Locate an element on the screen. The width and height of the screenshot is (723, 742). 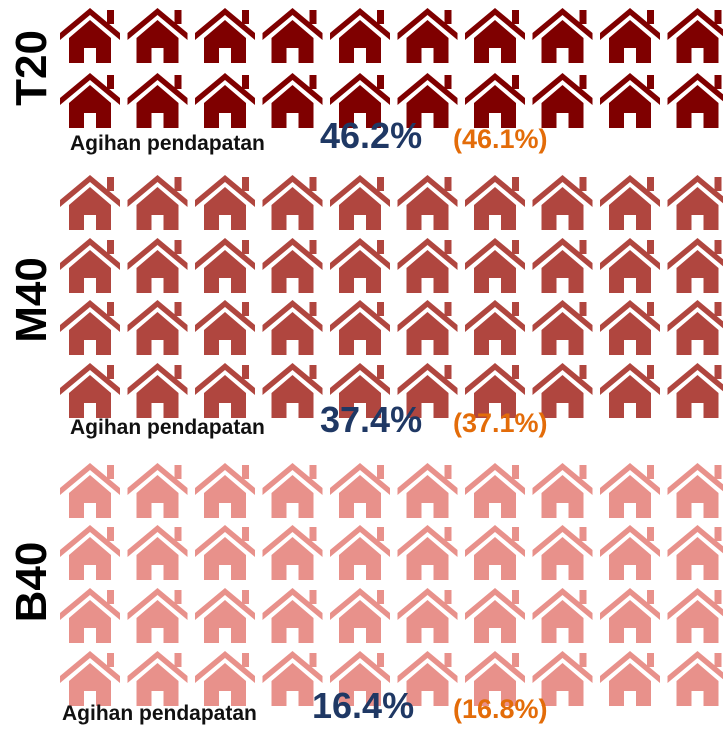
group-label: M40 is located at coordinates (31, 300).